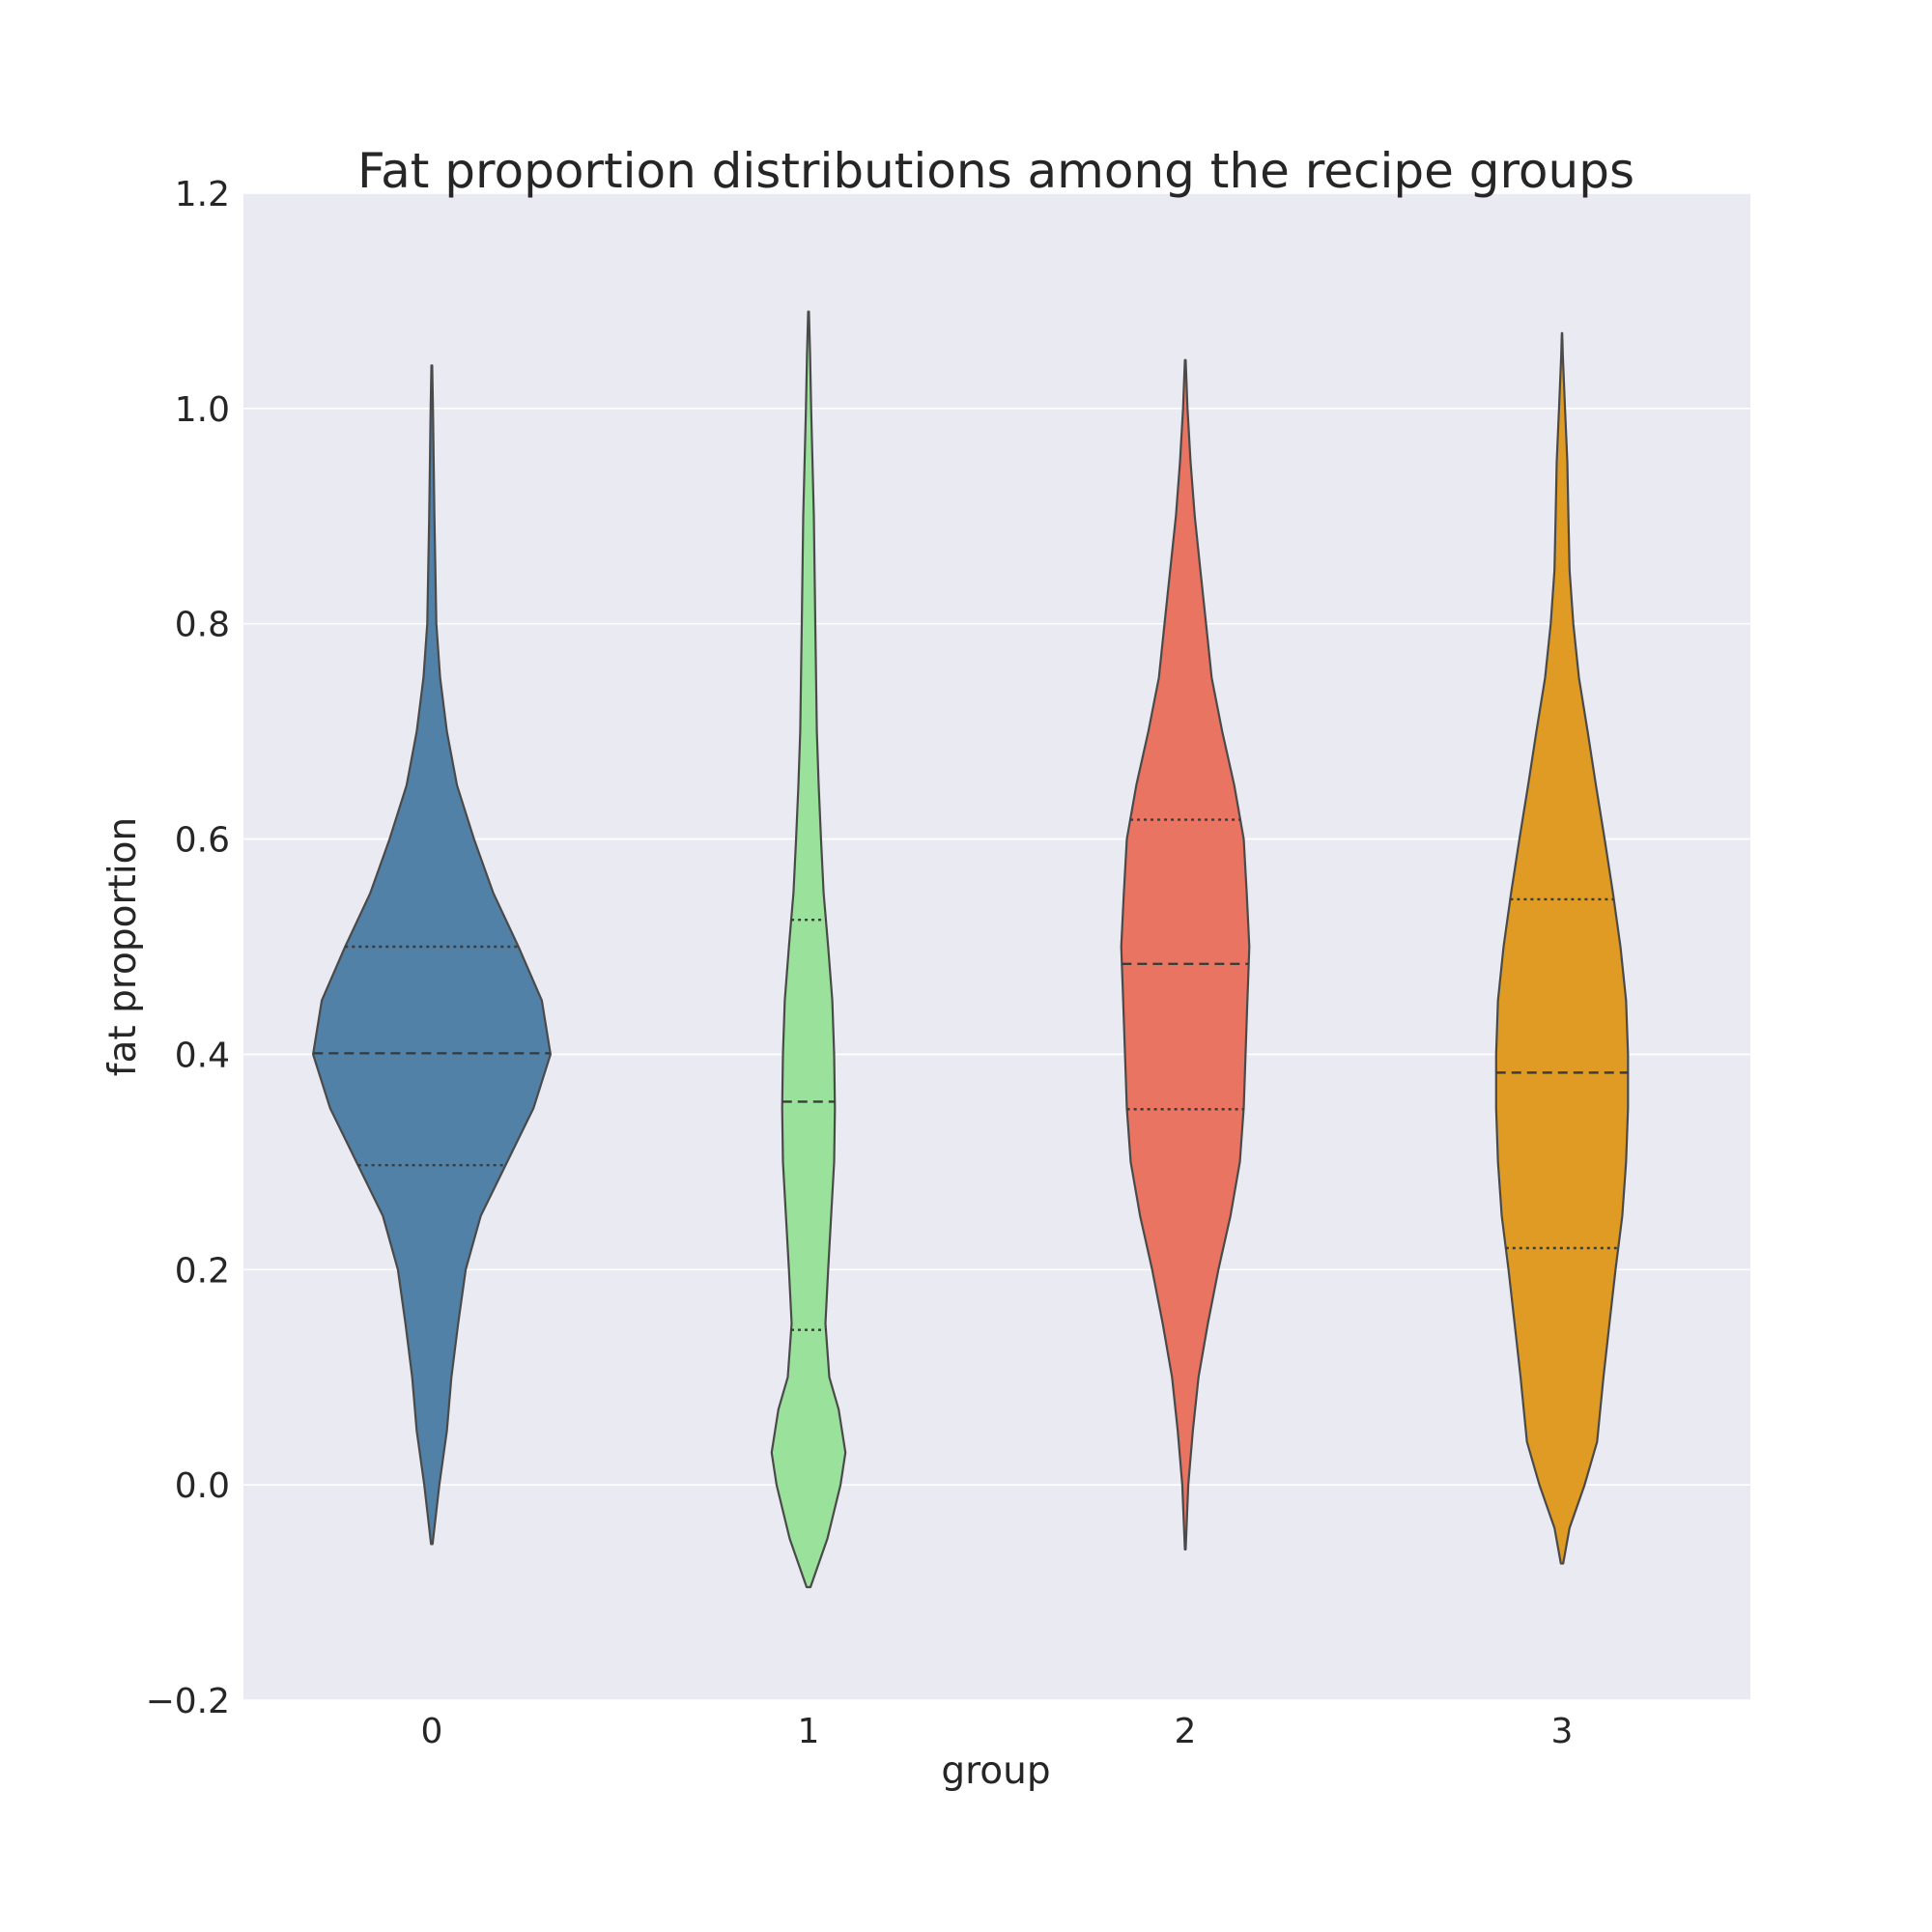  I want to click on x-tick-label: 2, so click(1186, 1731).